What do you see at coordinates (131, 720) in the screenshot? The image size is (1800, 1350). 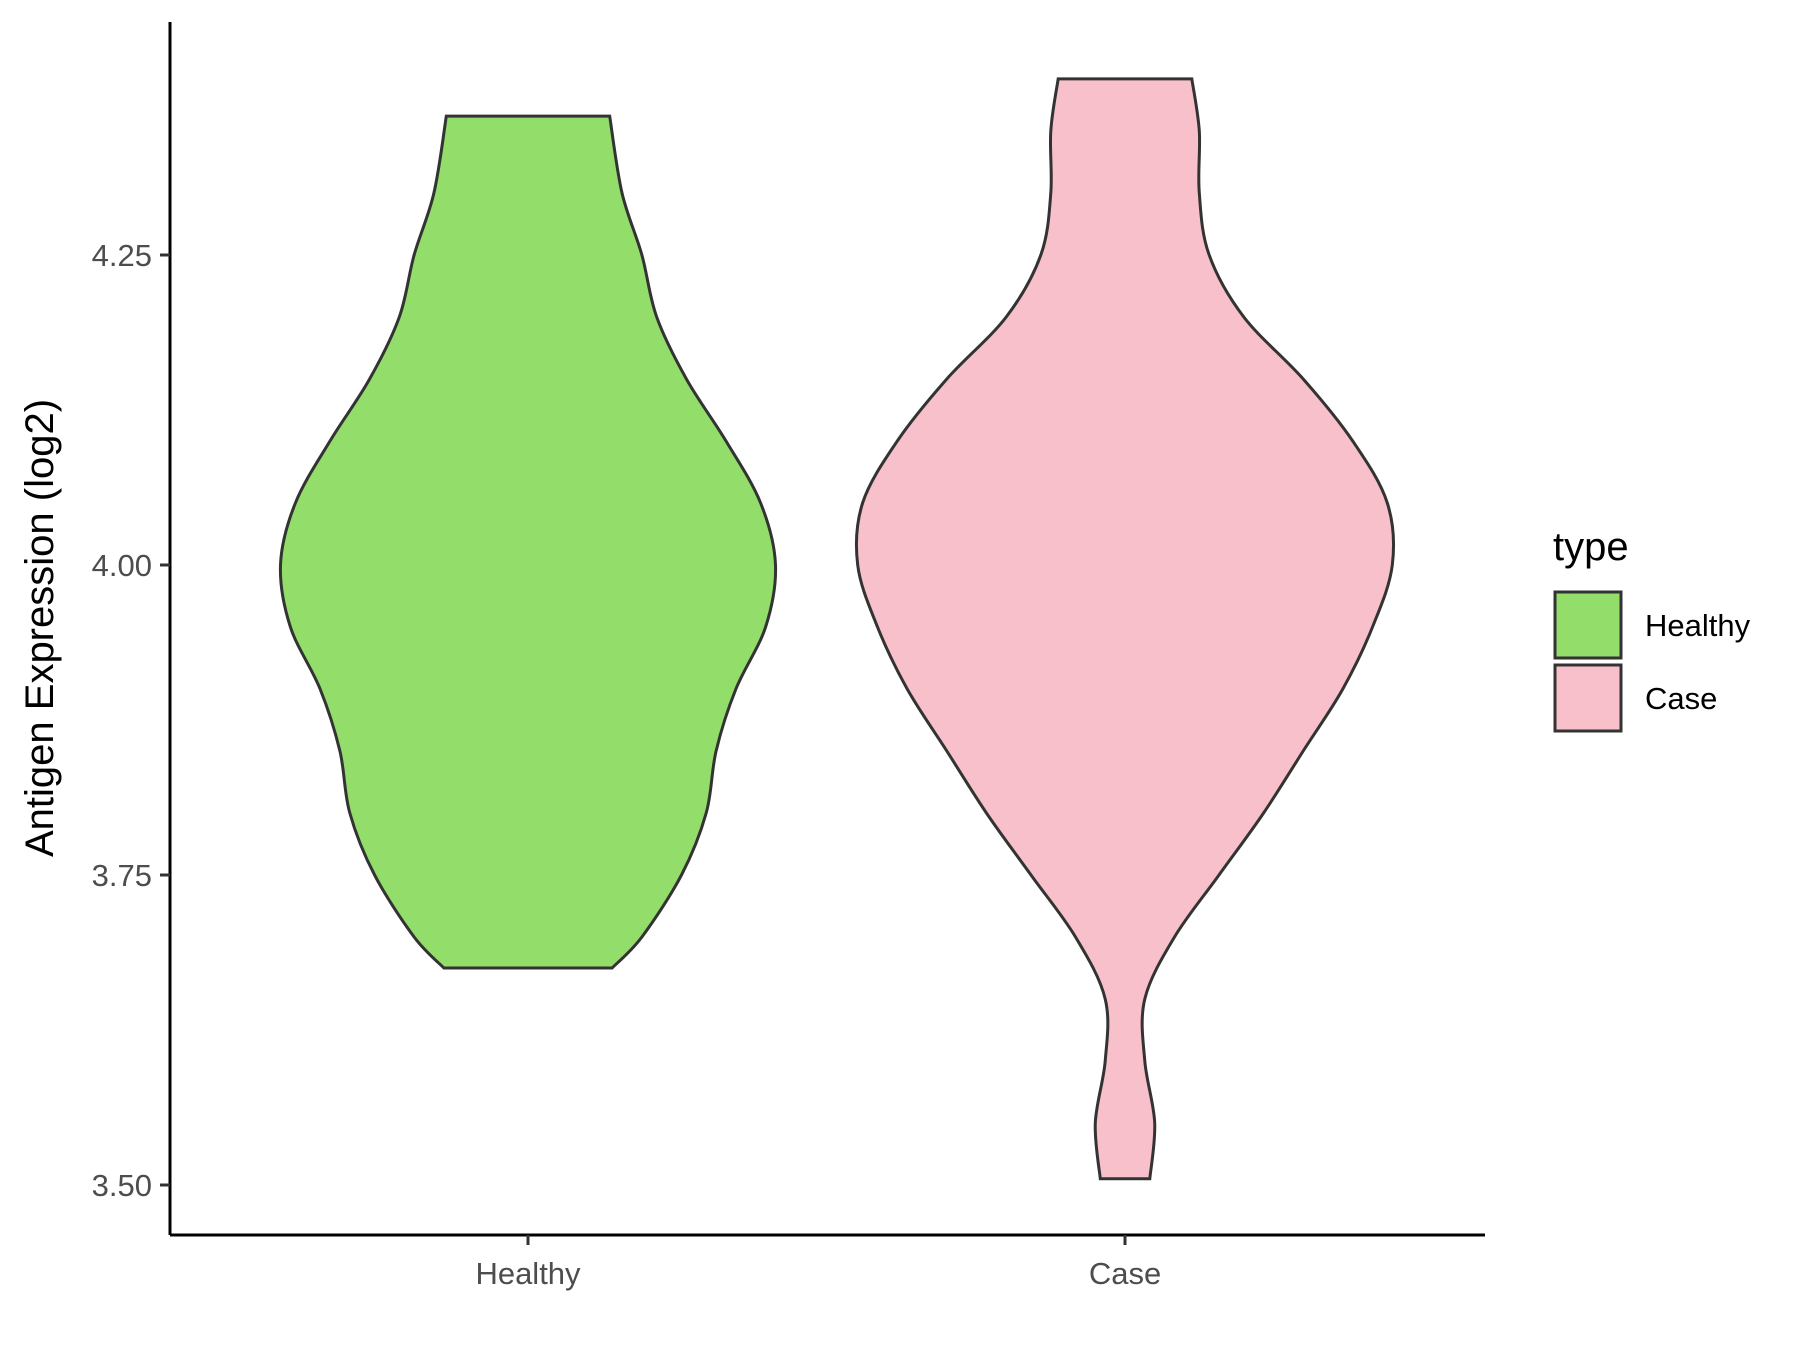 I see `y-ticks: 3.50 3.75 4.00 4.25` at bounding box center [131, 720].